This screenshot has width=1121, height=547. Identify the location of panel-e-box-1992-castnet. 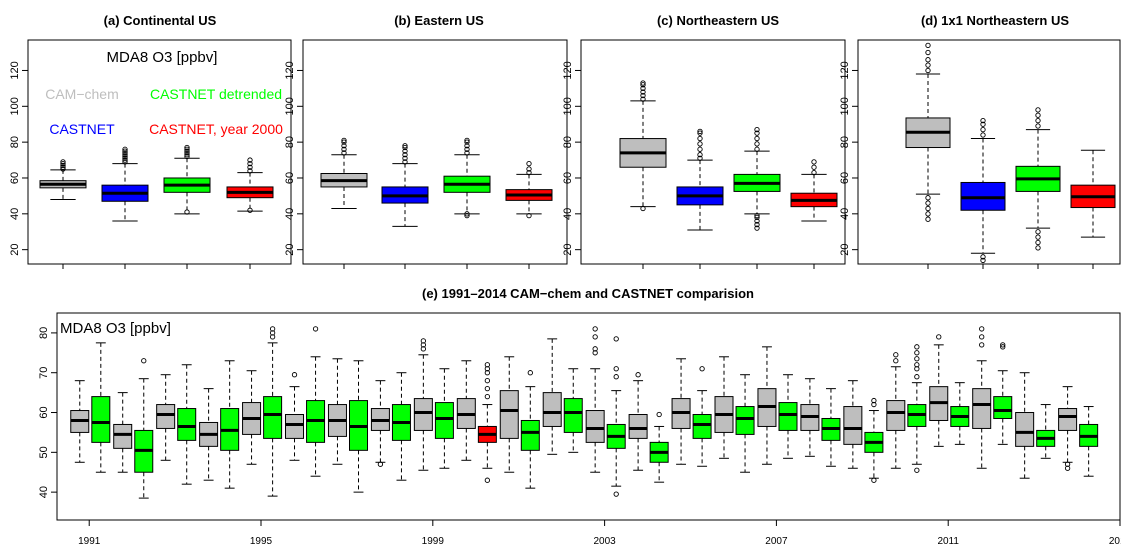
(144, 428).